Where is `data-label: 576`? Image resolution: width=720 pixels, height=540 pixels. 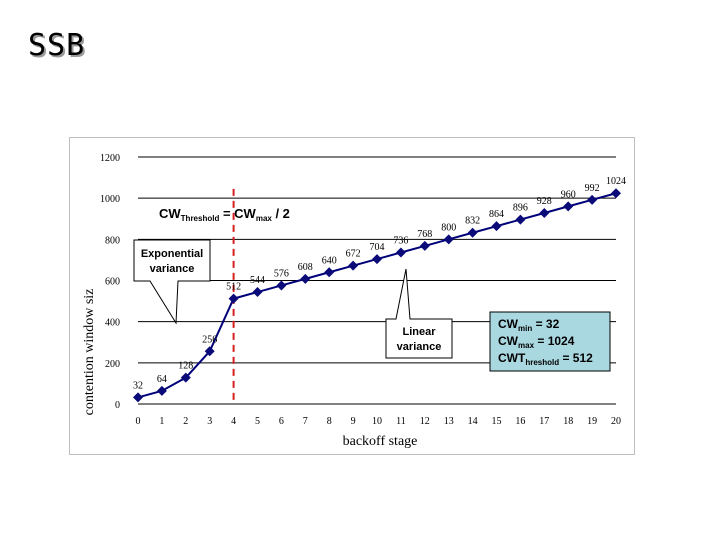
data-label: 576 is located at coordinates (281, 273).